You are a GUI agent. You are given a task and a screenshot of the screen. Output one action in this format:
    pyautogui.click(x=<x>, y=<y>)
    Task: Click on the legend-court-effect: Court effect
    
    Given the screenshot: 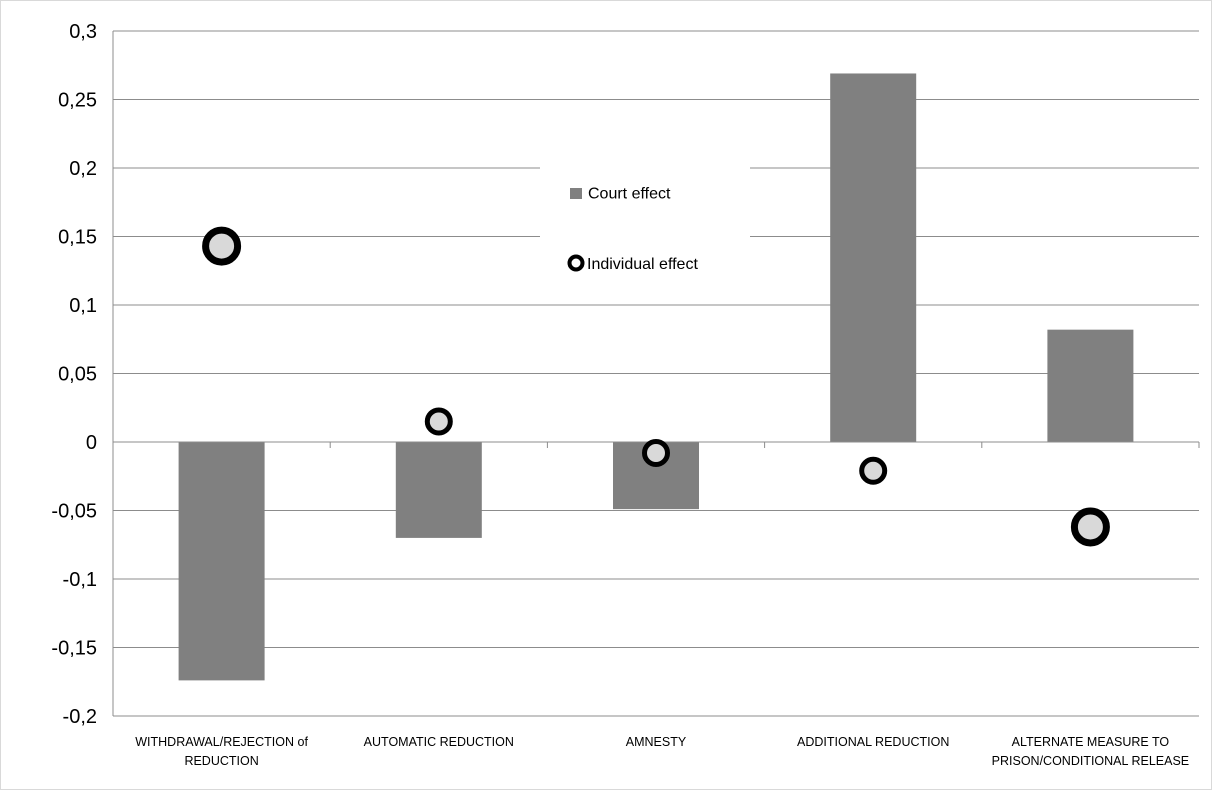 What is the action you would take?
    pyautogui.click(x=629, y=194)
    